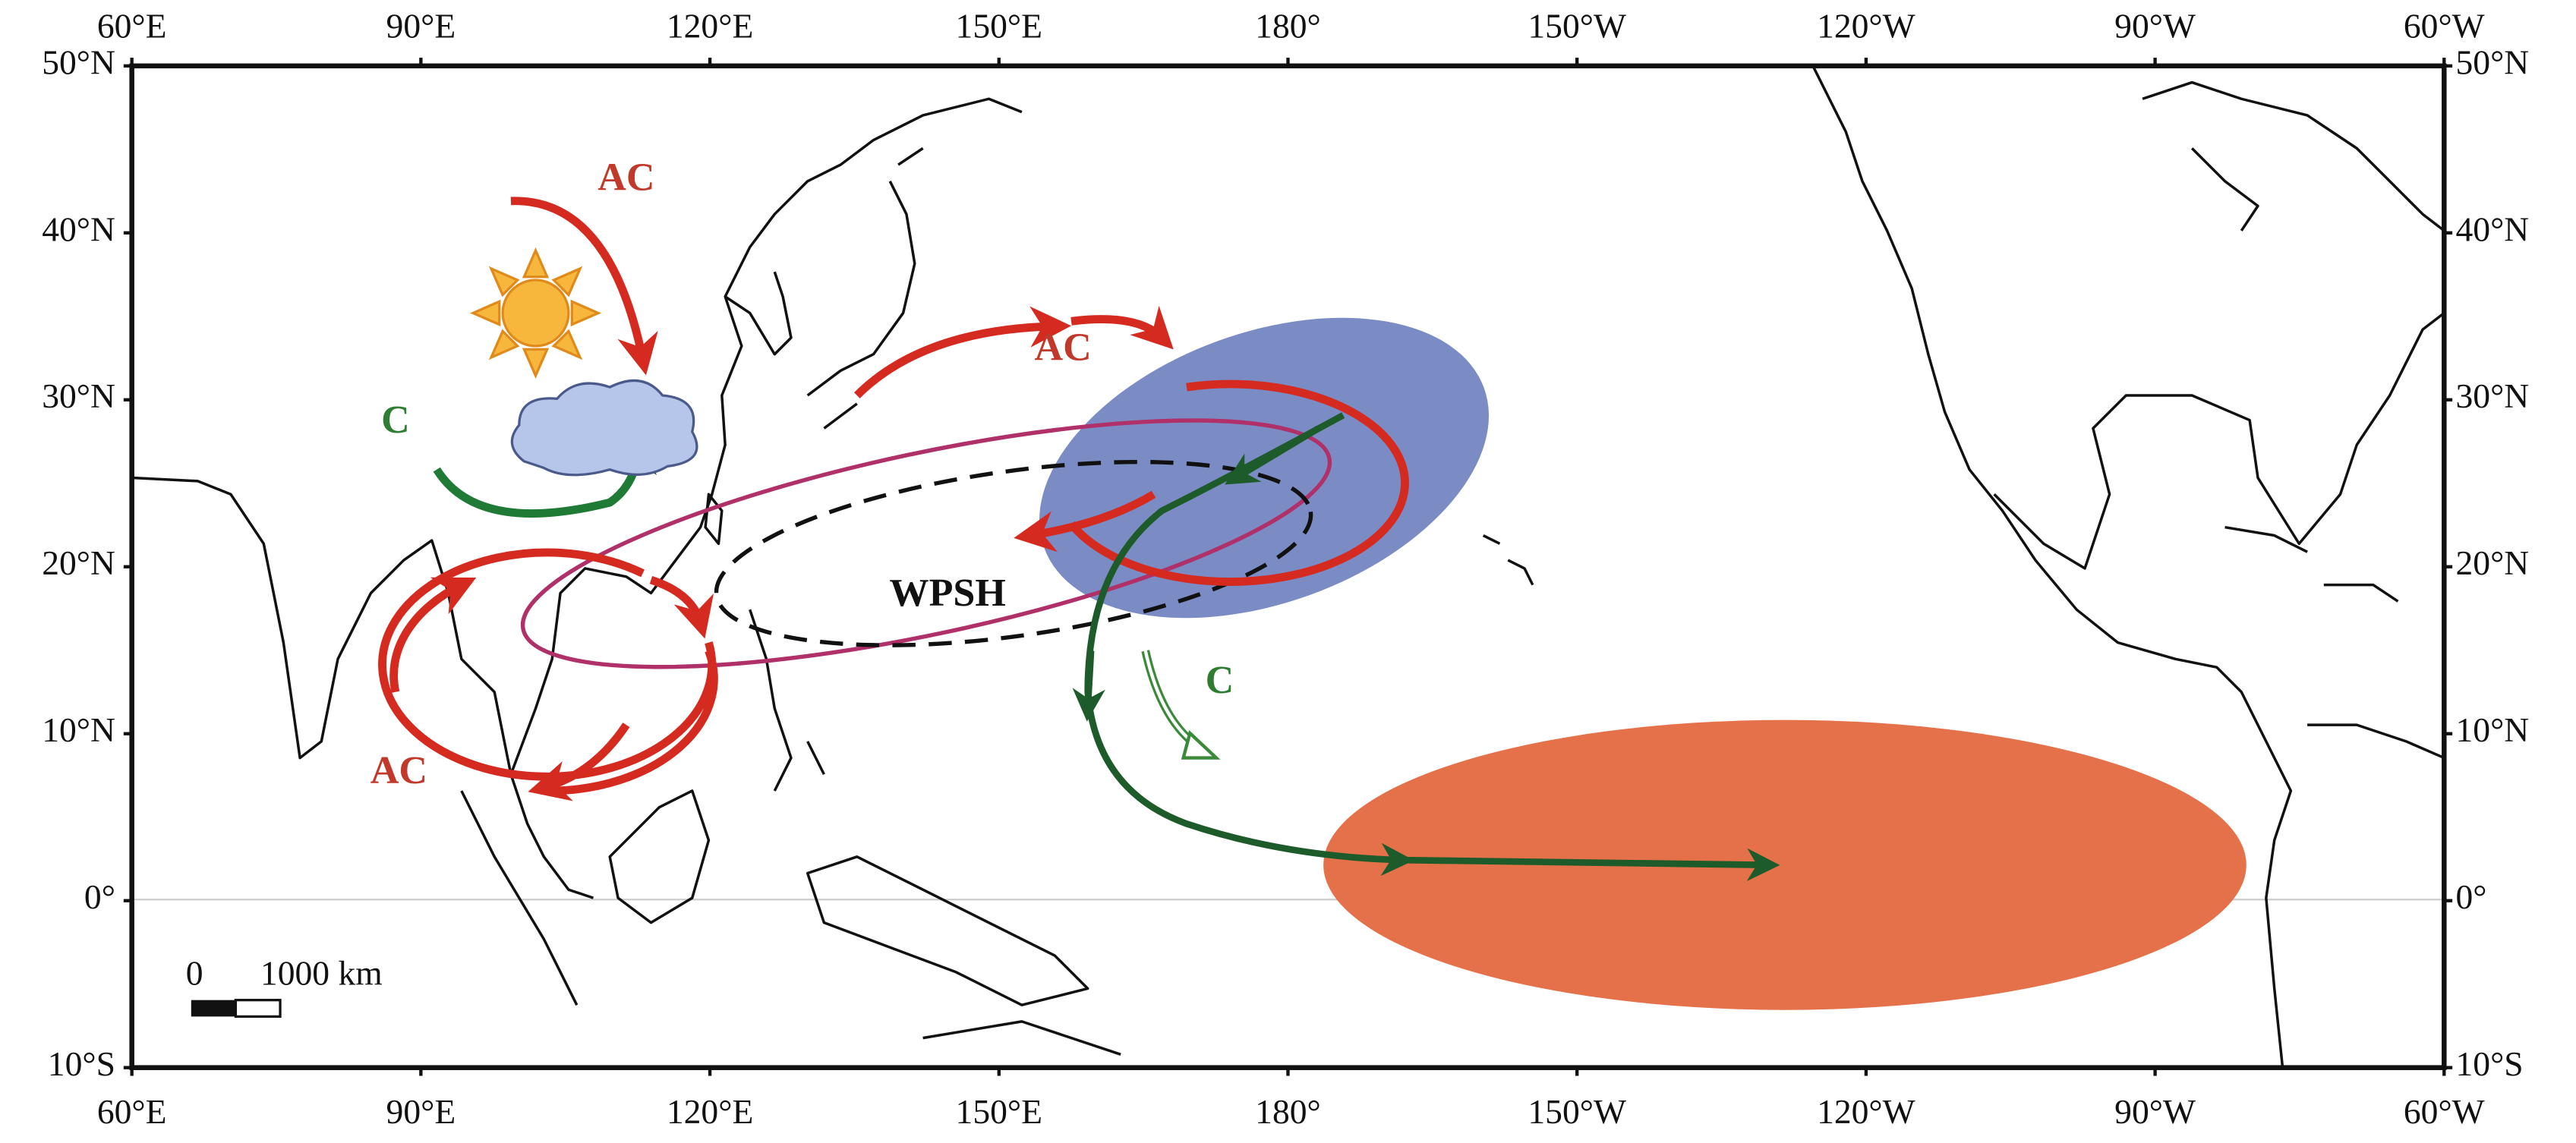 This screenshot has height=1143, width=2576. I want to click on coast-northeast, so click(2293, 156).